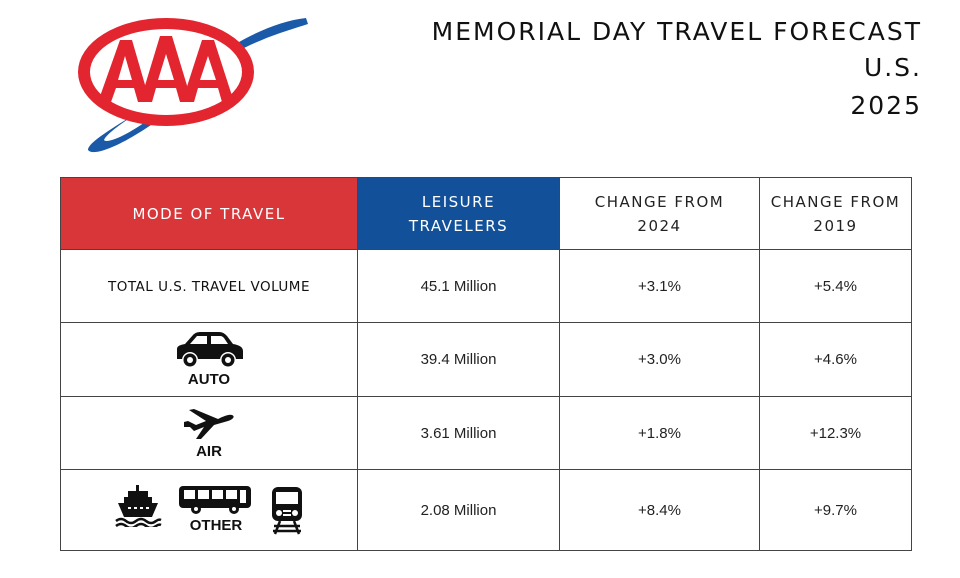 This screenshot has height=578, width=960. Describe the element at coordinates (677, 69) in the screenshot. I see `page-title: MEMORIAL DAY TRAVEL FORECAST U.S. 2025` at that location.